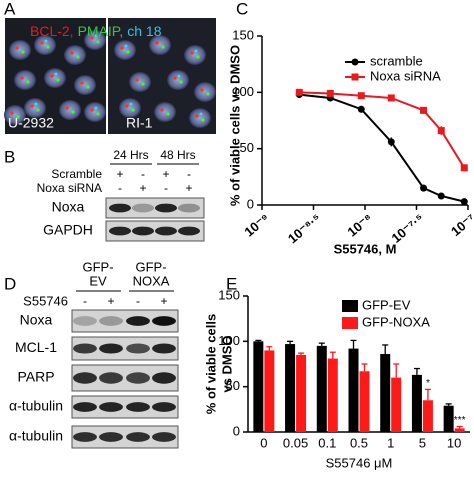 The height and width of the screenshot is (480, 474). What do you see at coordinates (390, 442) in the screenshot?
I see `x-tick-label: 1` at bounding box center [390, 442].